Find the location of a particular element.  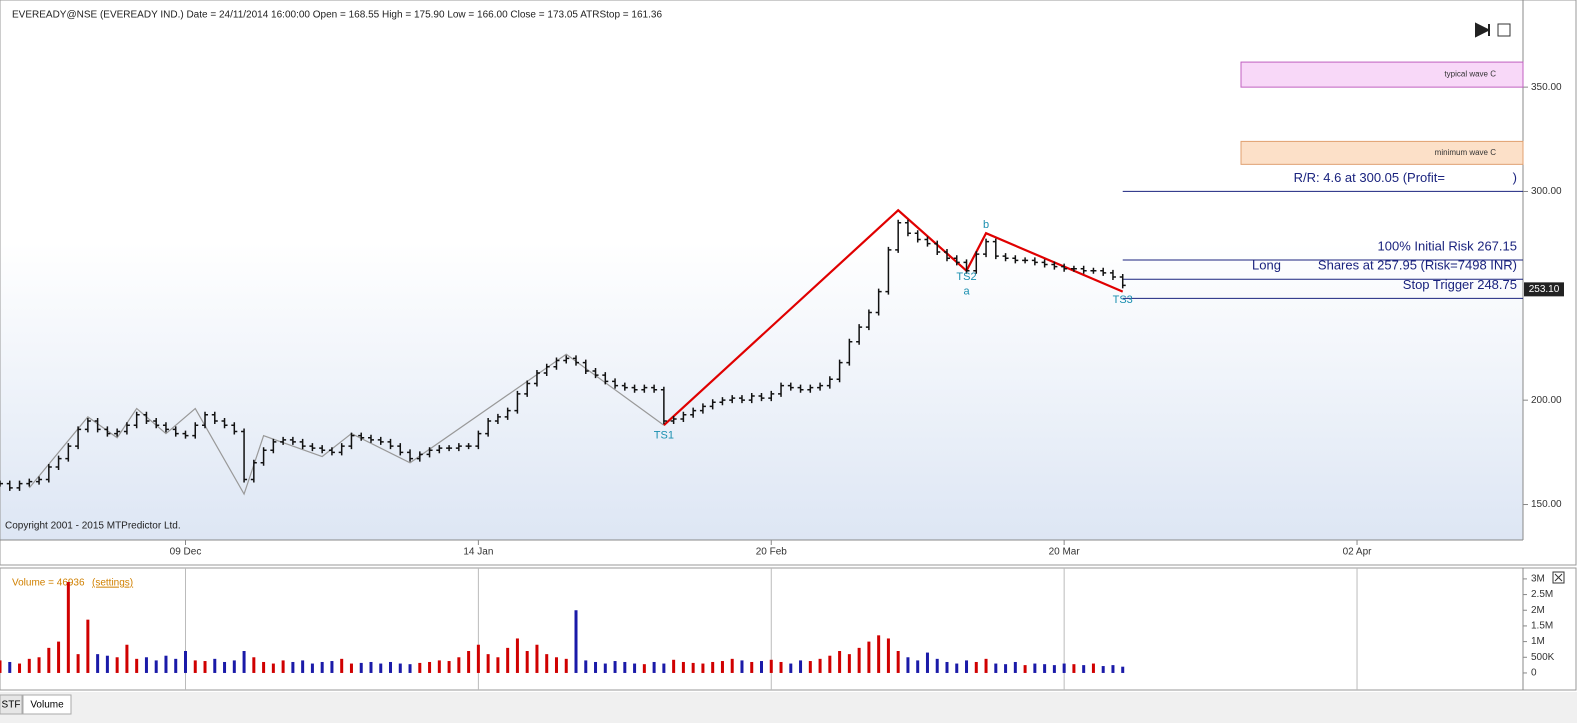

zone-label: typical wave C is located at coordinates (1470, 74).